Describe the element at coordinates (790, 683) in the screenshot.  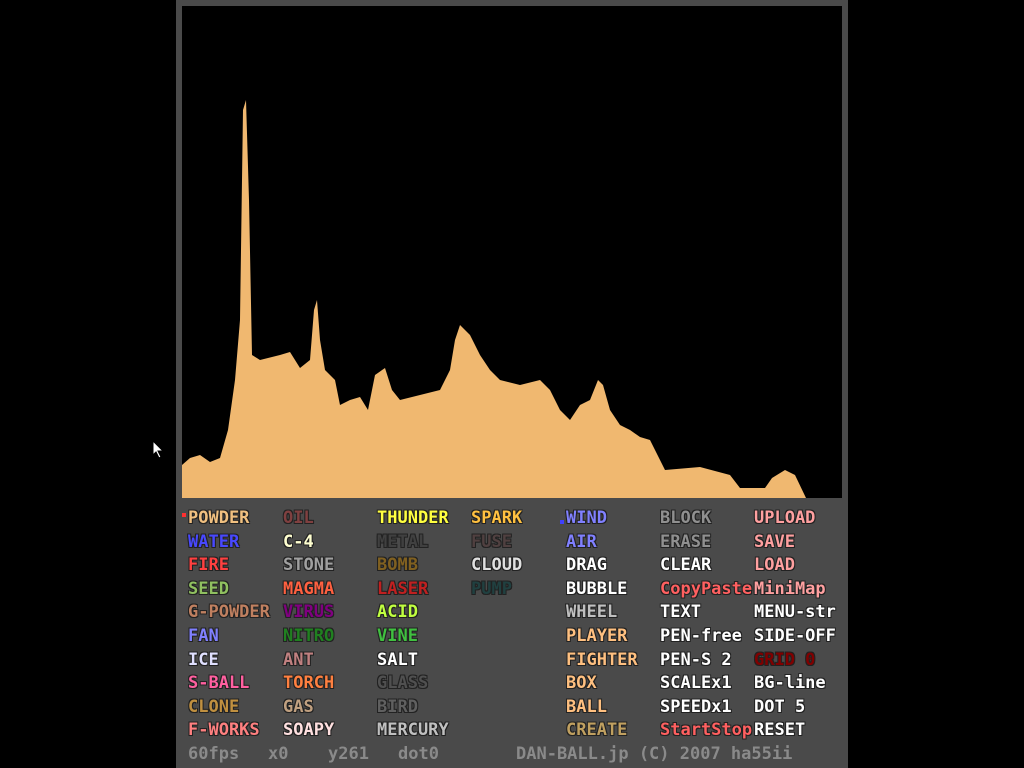
I see `menu-button: BG-line` at that location.